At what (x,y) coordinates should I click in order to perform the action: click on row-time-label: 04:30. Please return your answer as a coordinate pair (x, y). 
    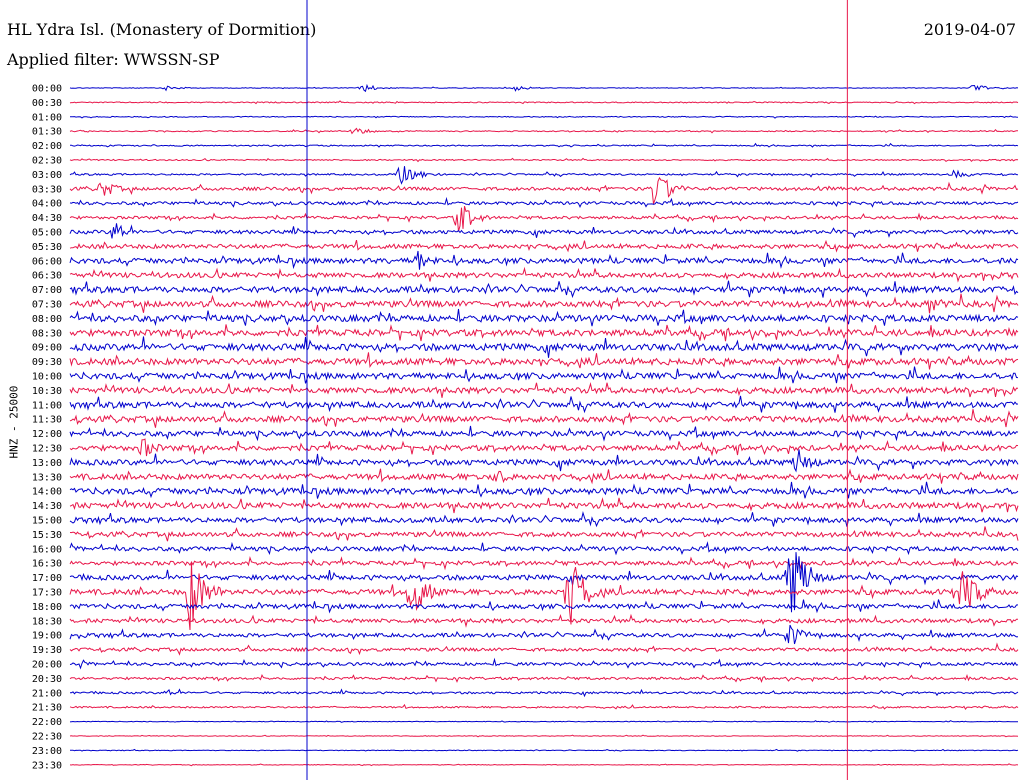
    Looking at the image, I should click on (47, 218).